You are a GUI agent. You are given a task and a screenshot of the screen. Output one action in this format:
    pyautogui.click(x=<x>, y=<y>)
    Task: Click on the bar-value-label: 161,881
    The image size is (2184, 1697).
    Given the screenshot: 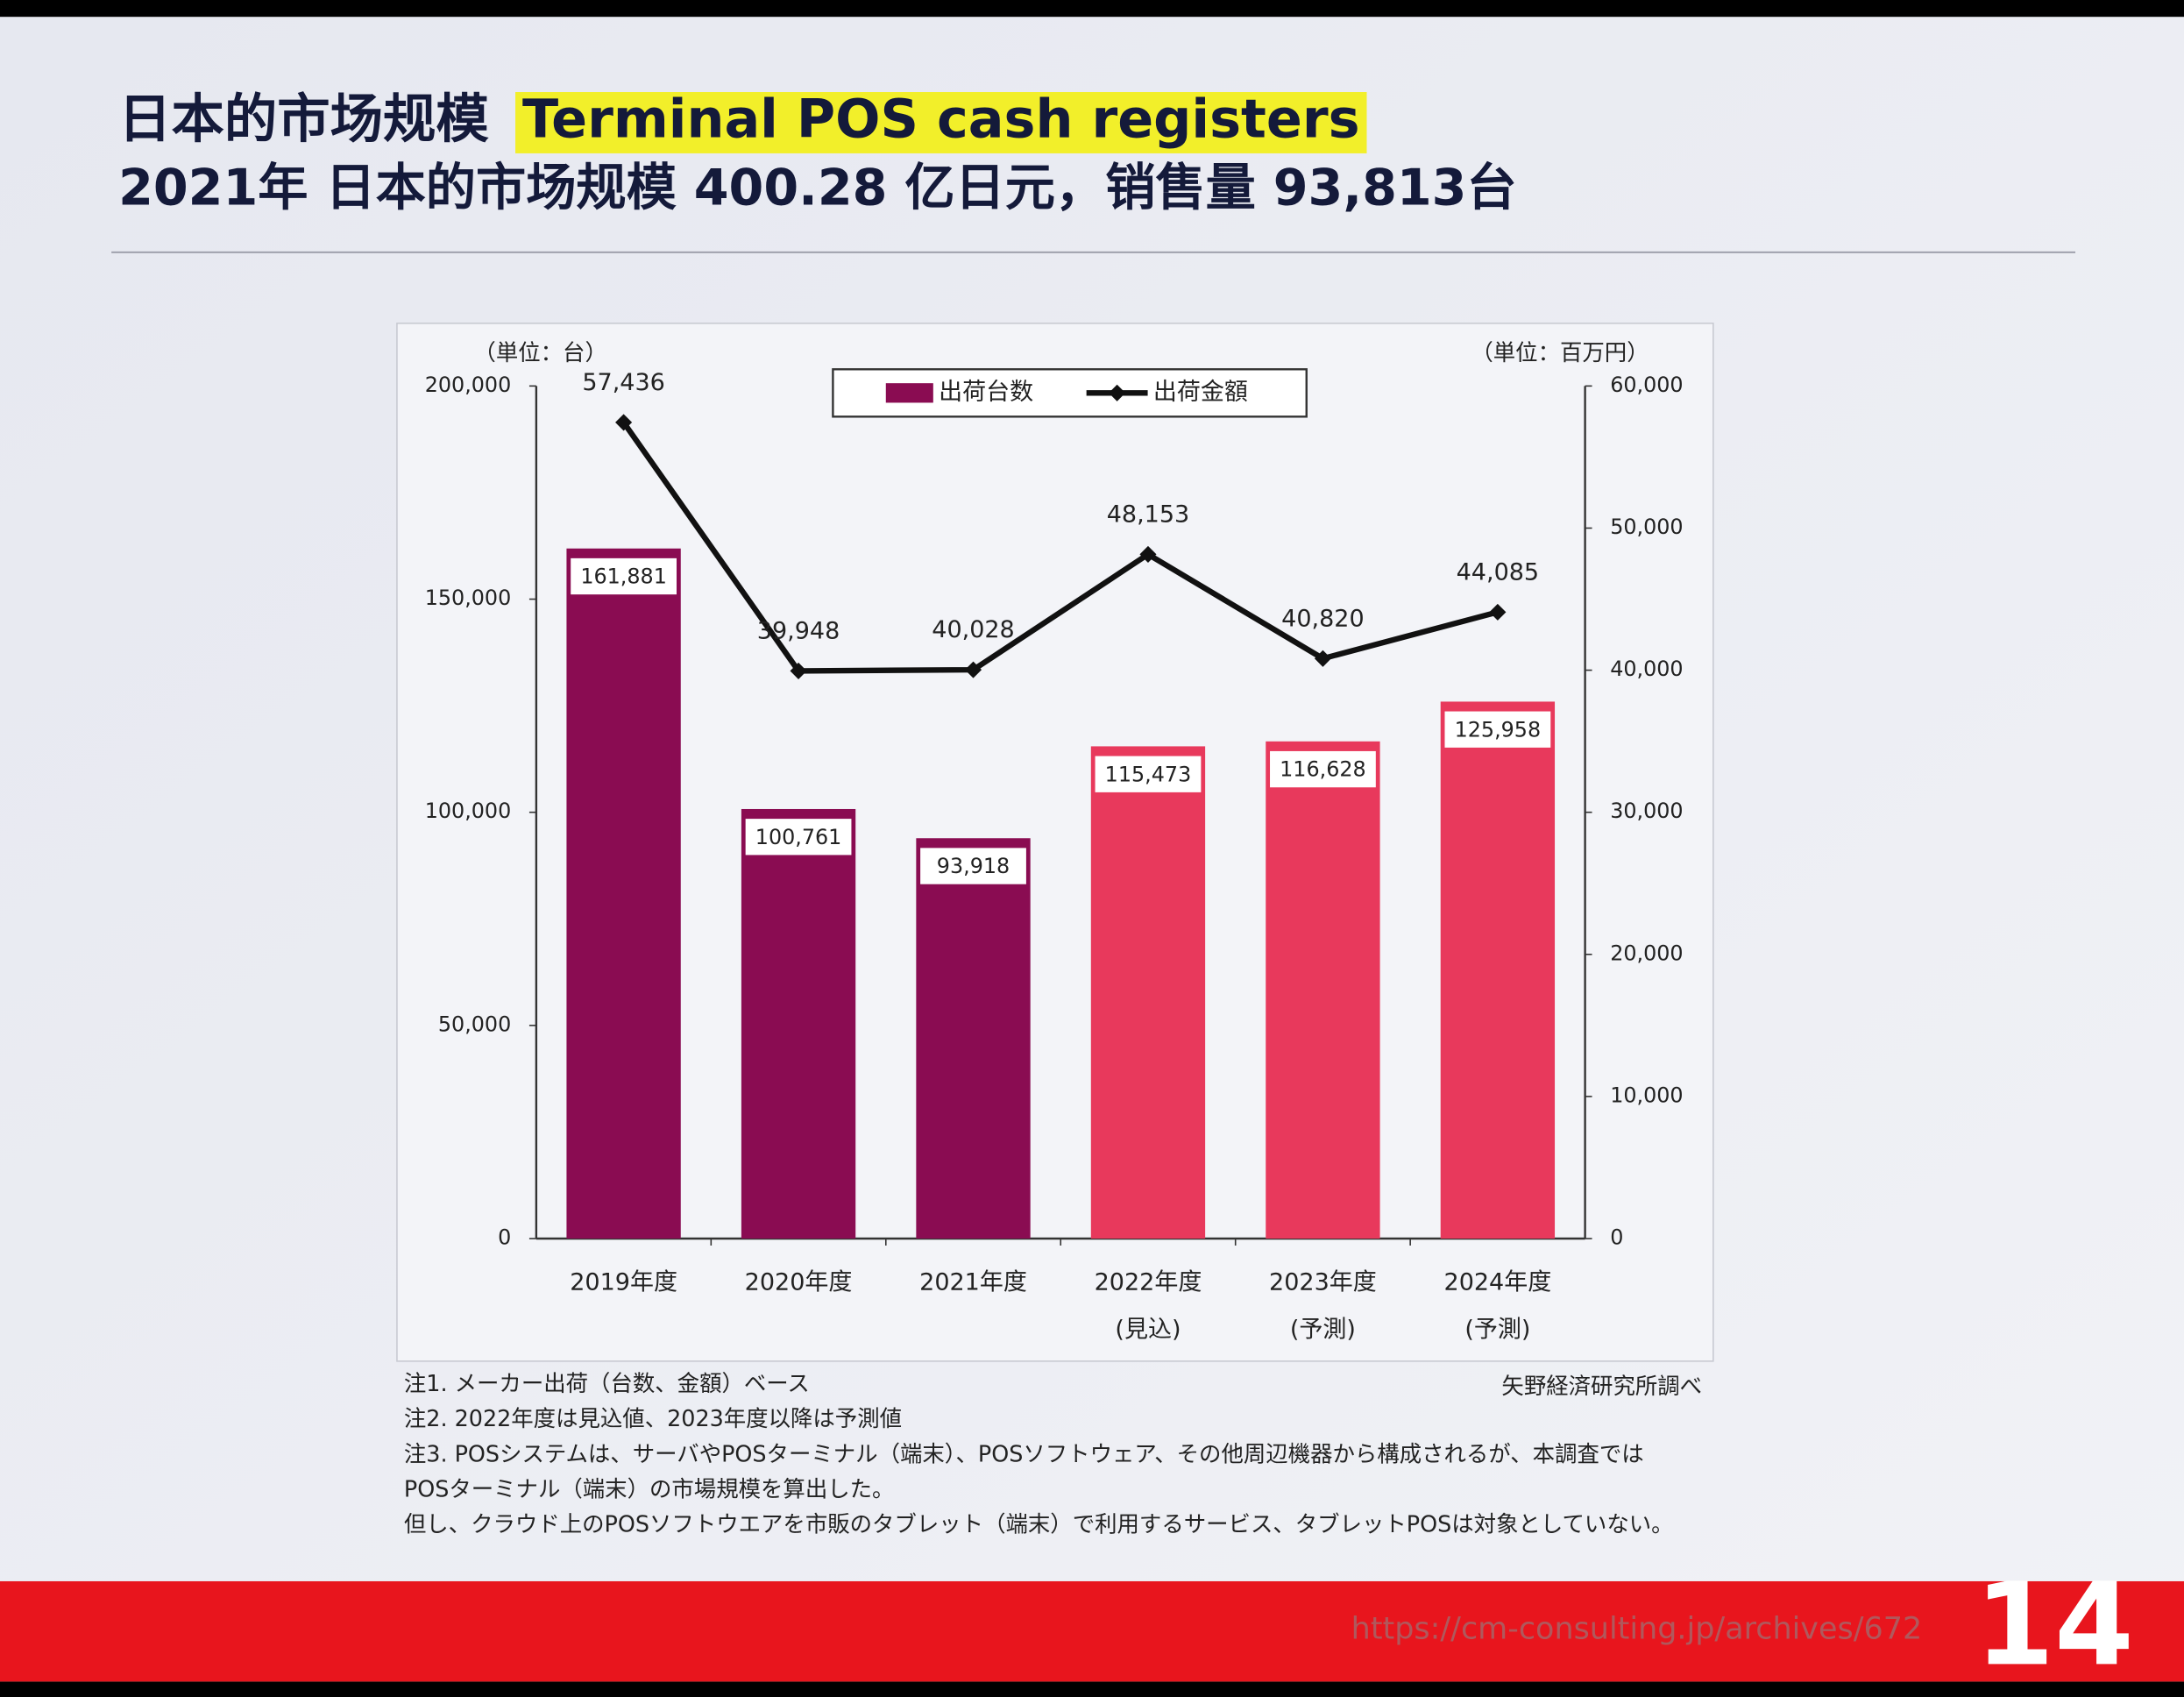 What is the action you would take?
    pyautogui.click(x=623, y=576)
    